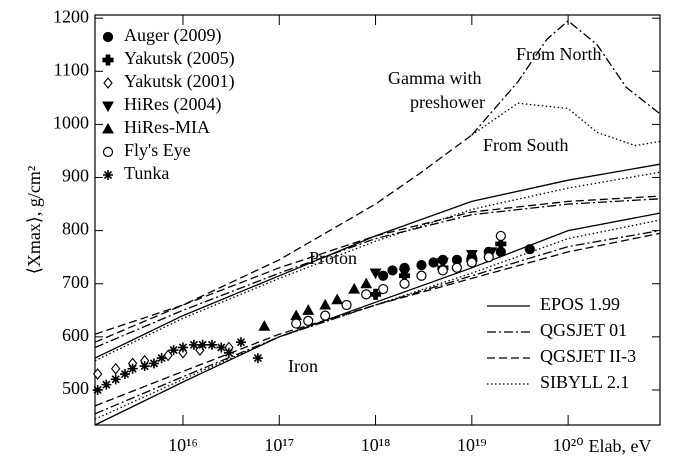 The width and height of the screenshot is (698, 467). I want to click on annotation: Iron, so click(303, 366).